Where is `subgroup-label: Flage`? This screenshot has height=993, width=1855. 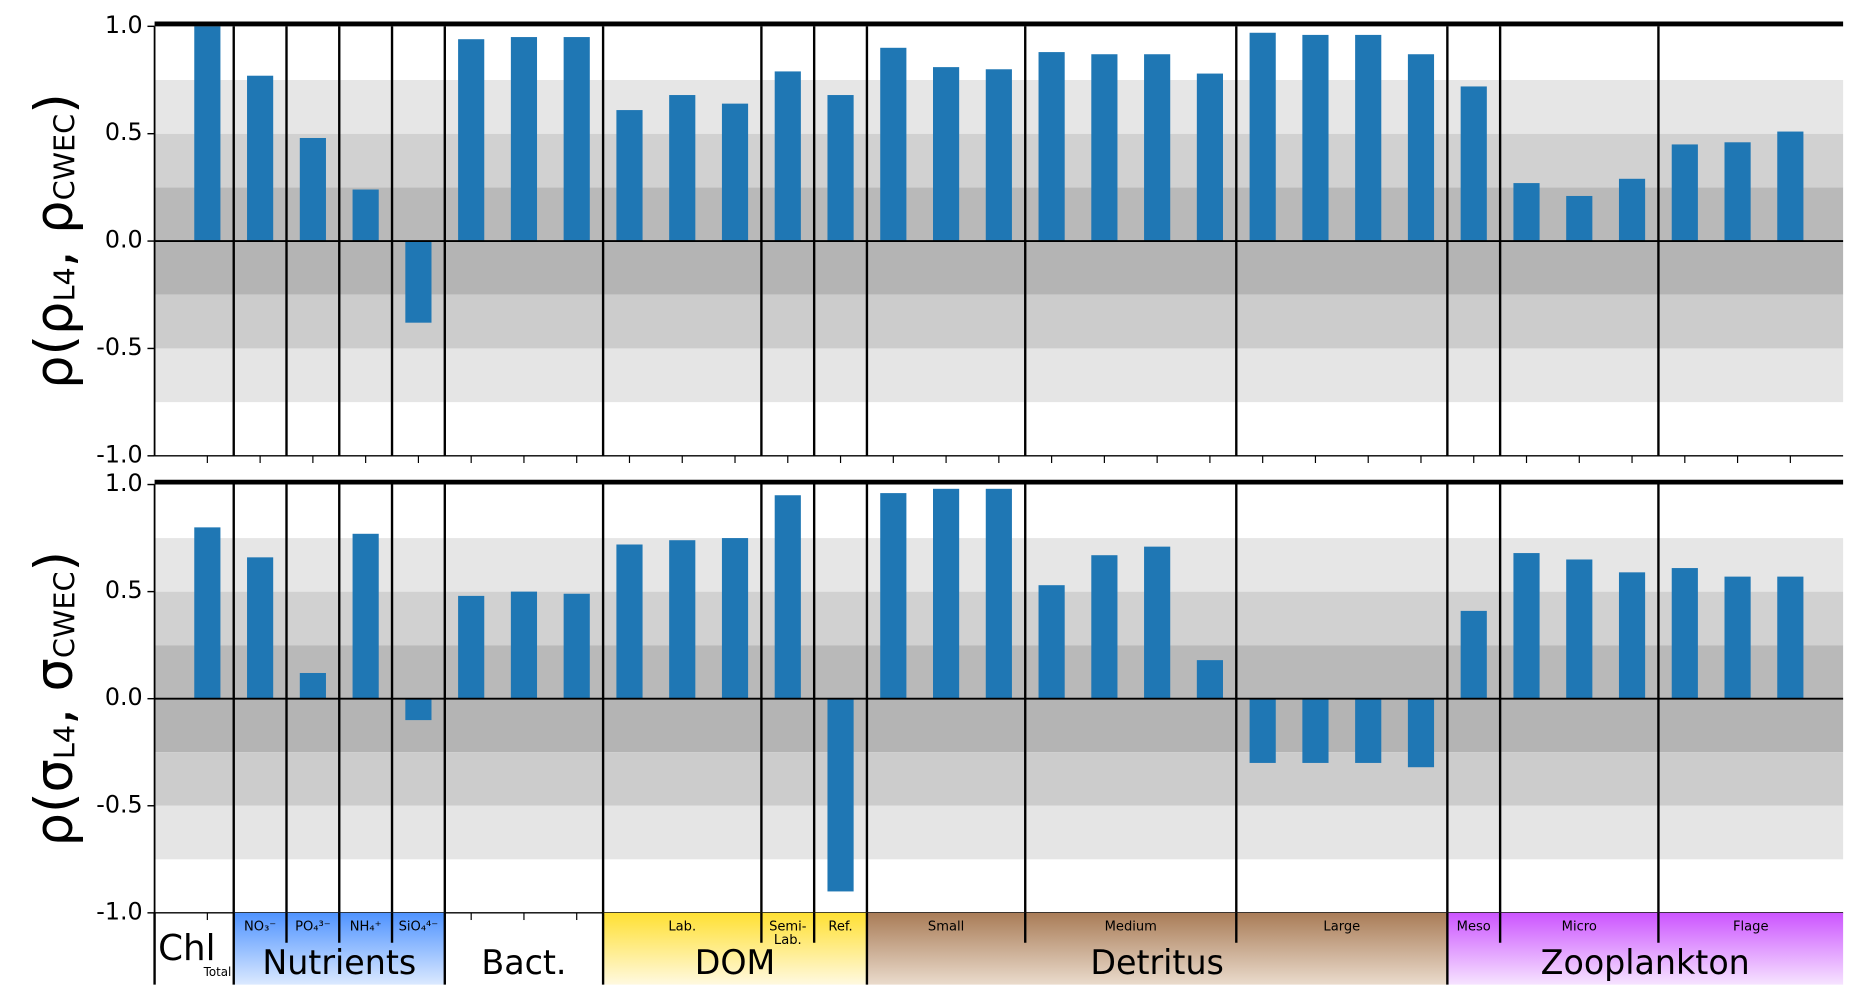
subgroup-label: Flage is located at coordinates (1751, 927).